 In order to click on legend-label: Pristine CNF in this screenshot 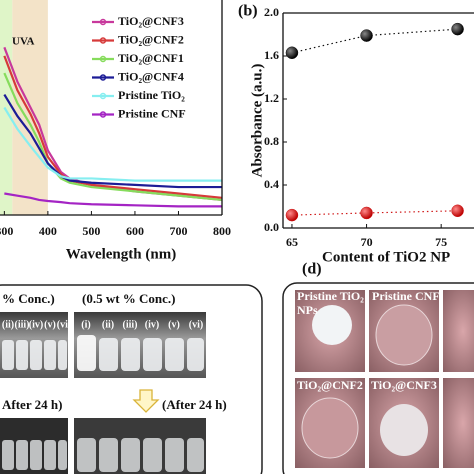, I will do `click(152, 113)`.